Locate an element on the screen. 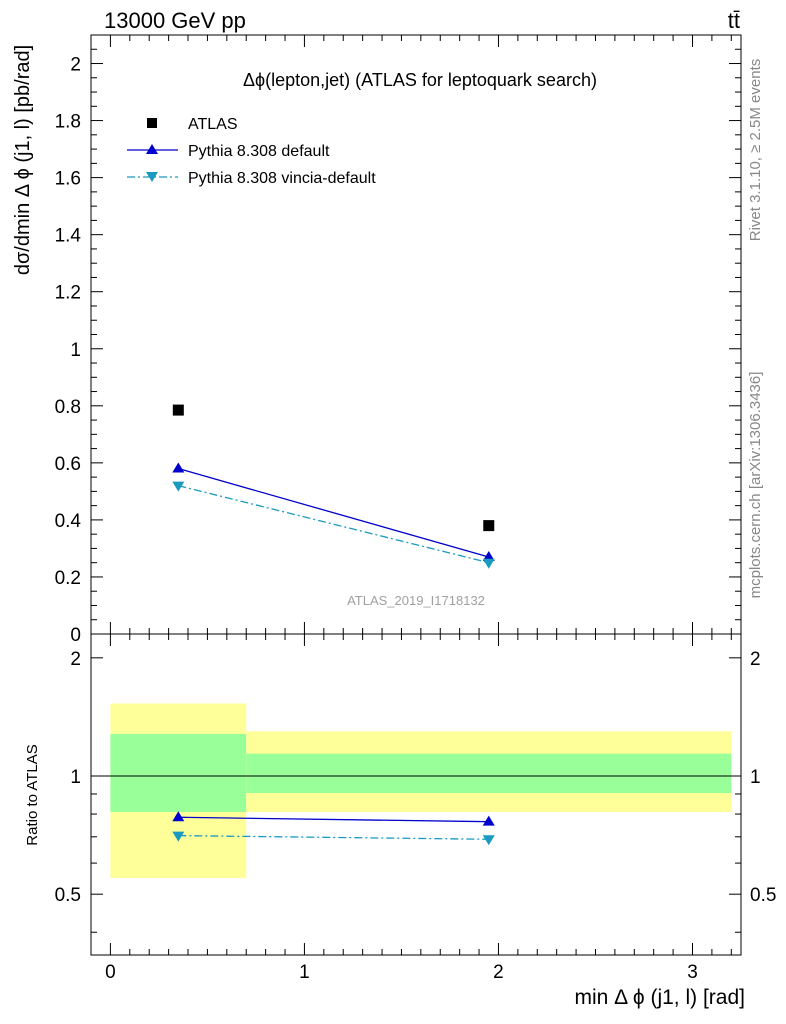 This screenshot has height=1024, width=786. y-tick-label-main: 1.2 is located at coordinates (68, 293).